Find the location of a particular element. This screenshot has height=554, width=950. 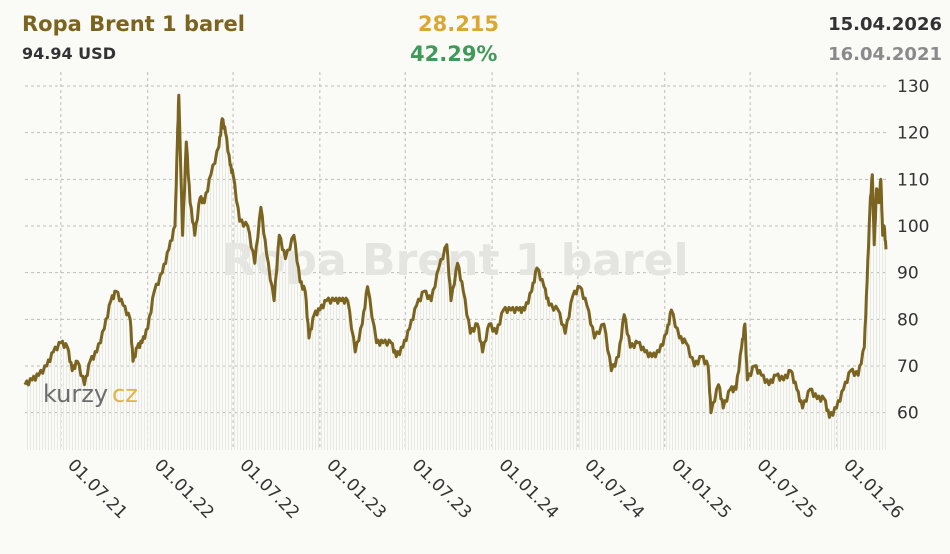

y-tick-label: 80 is located at coordinates (908, 320).